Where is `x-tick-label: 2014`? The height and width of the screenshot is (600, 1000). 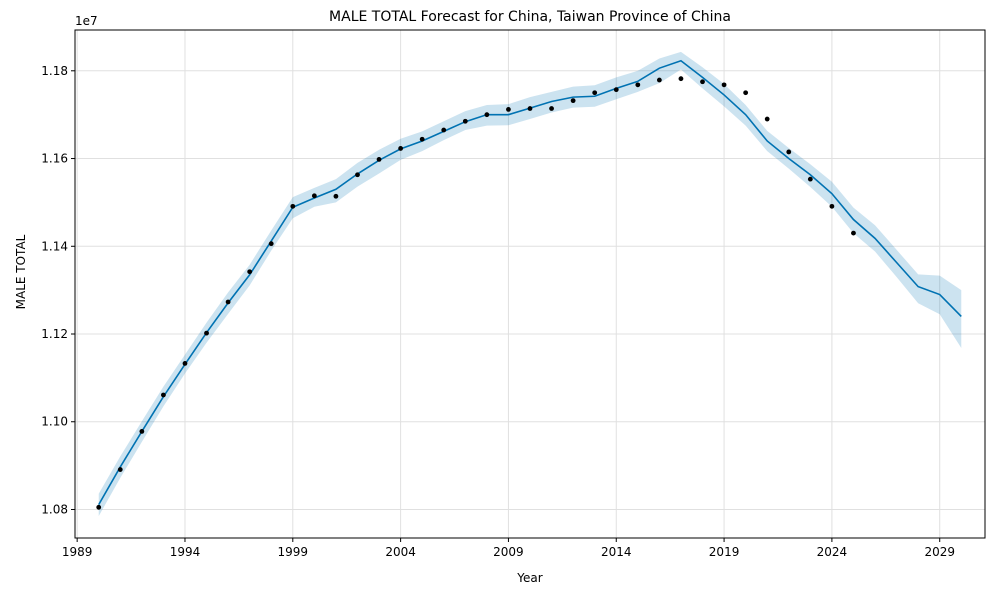 x-tick-label: 2014 is located at coordinates (616, 552).